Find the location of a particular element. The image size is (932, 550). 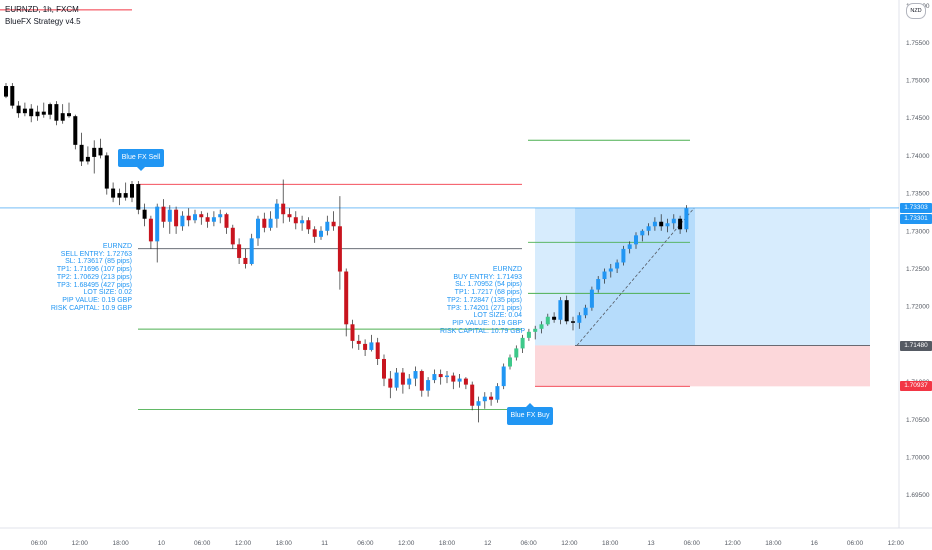

price-label-current-2: 1.73301 is located at coordinates (916, 219).